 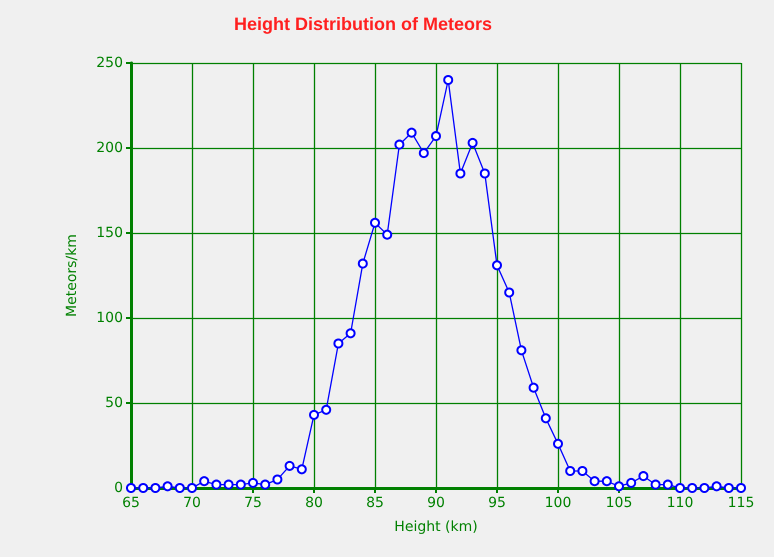 What do you see at coordinates (558, 503) in the screenshot?
I see `x-tick-label: 100` at bounding box center [558, 503].